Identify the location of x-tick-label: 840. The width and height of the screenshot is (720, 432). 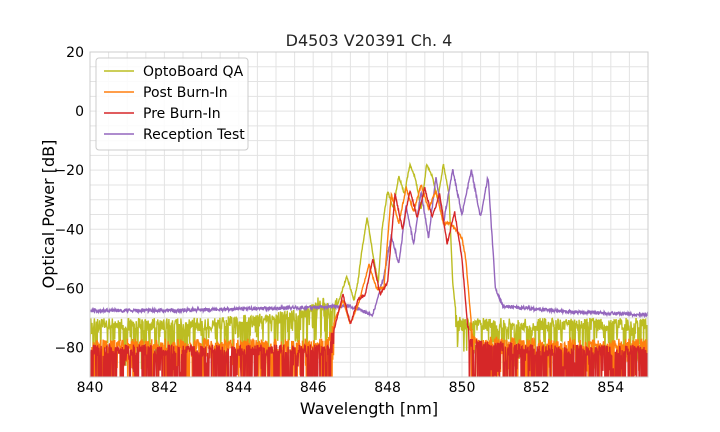
(90, 388).